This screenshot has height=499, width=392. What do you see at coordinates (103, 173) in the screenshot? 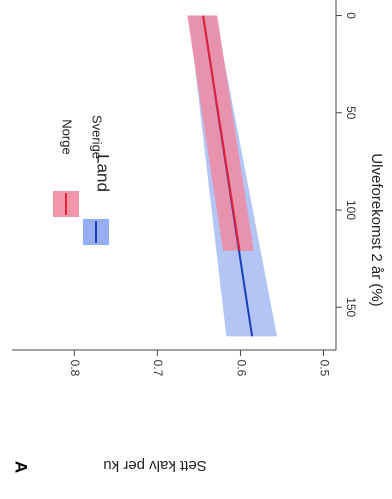
I see `legend-title: Land` at bounding box center [103, 173].